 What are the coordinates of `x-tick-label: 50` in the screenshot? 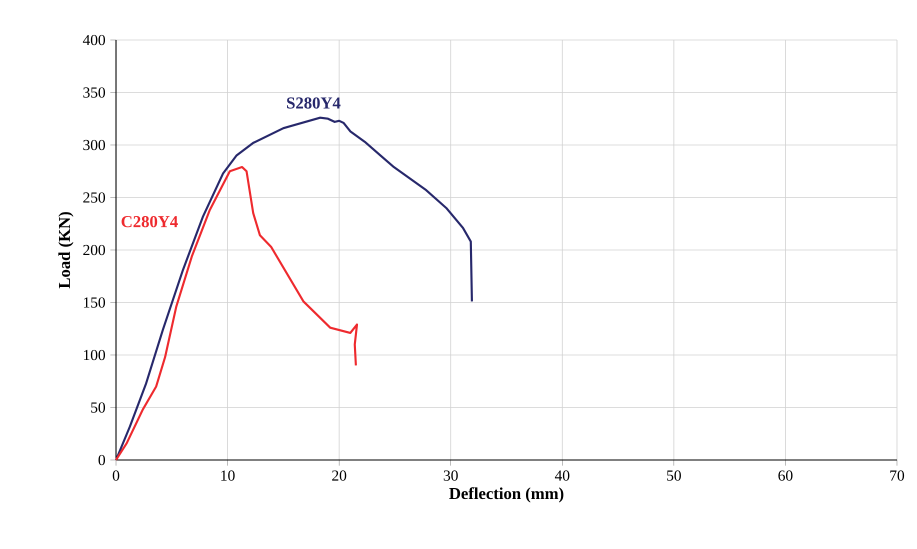 It's located at (674, 475).